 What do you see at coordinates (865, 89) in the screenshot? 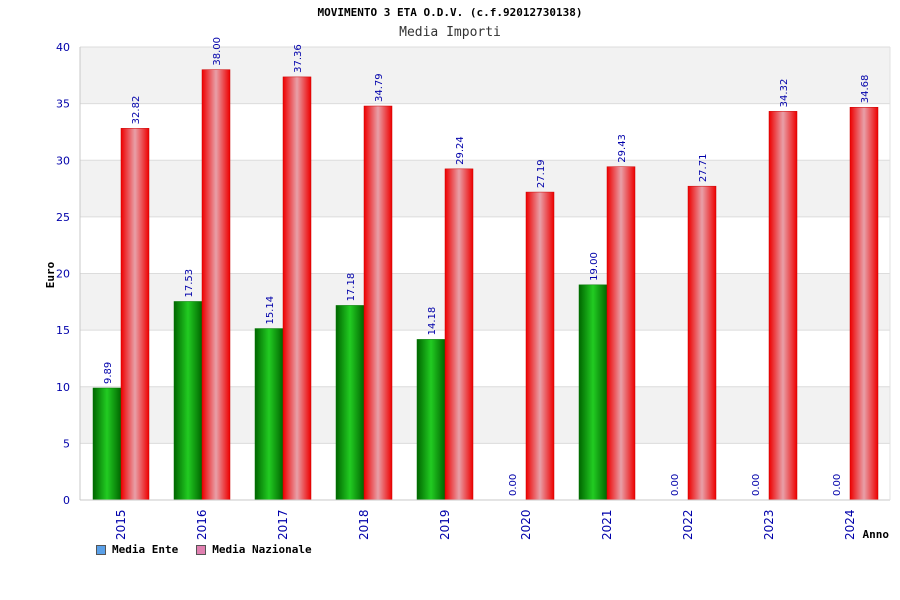
I see `data-label: 34.68` at bounding box center [865, 89].